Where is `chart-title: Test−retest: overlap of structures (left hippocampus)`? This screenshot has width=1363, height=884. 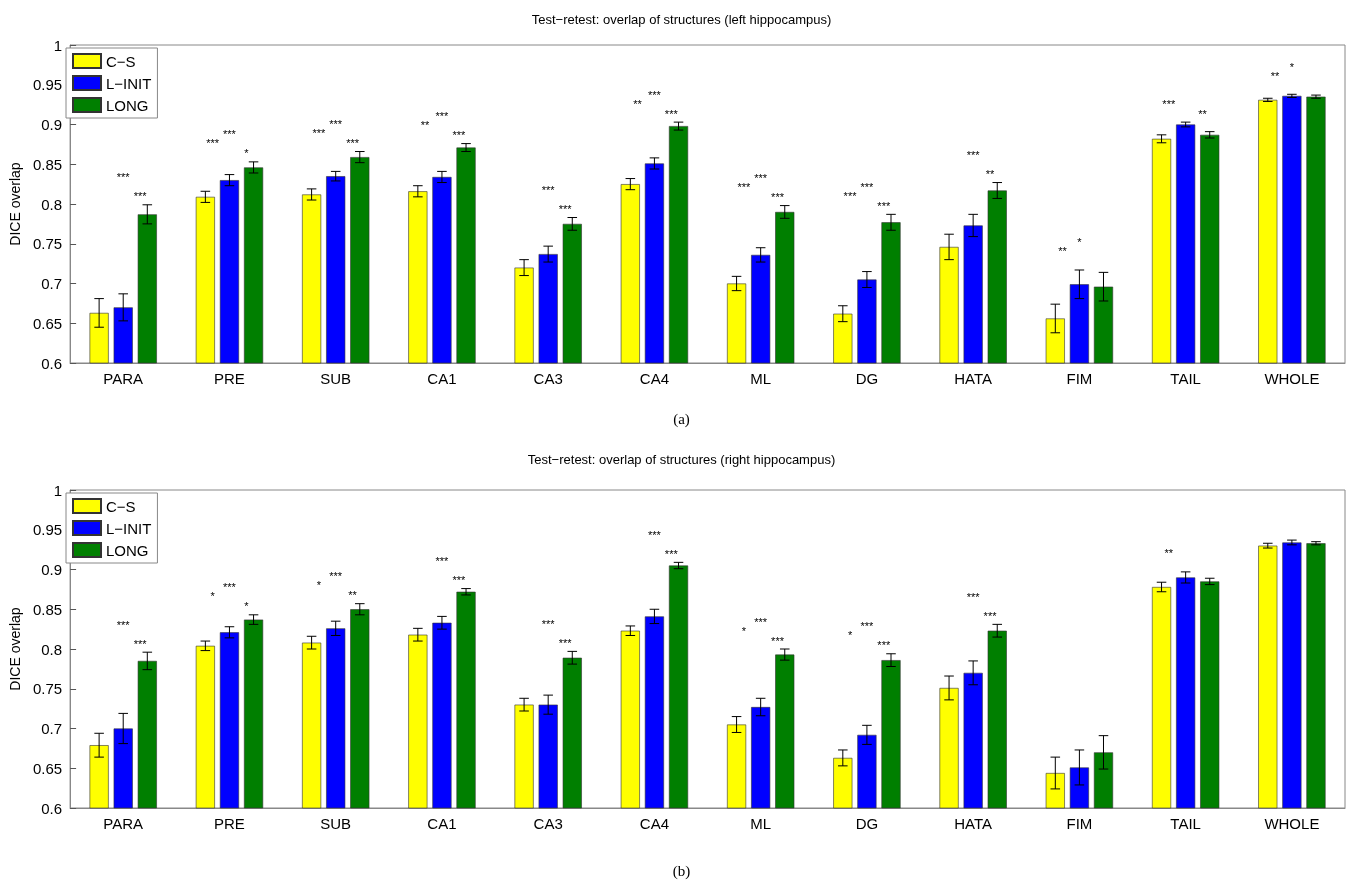
chart-title: Test−retest: overlap of structures (left hippocampus) is located at coordinates (681, 19).